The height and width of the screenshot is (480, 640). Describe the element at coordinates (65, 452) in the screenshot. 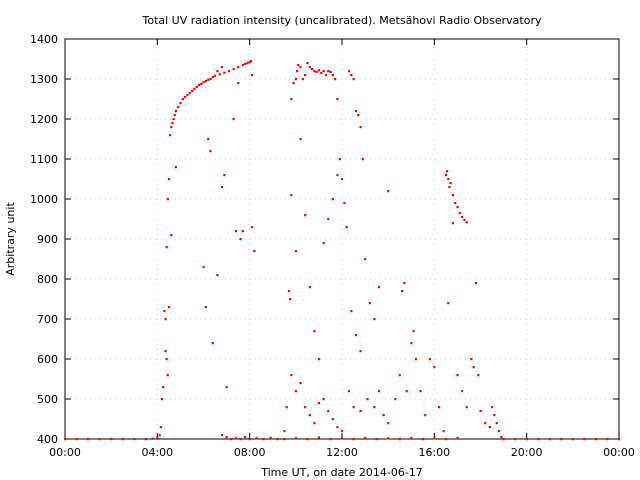

I see `x-tick-label: 00:00` at that location.